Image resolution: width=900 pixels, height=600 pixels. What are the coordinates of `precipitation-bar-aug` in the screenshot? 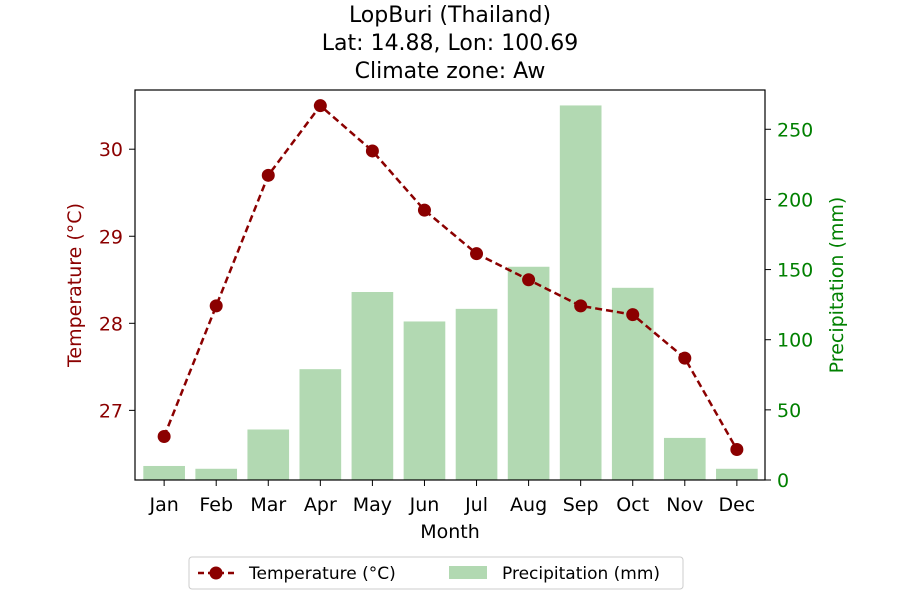 It's located at (528, 373).